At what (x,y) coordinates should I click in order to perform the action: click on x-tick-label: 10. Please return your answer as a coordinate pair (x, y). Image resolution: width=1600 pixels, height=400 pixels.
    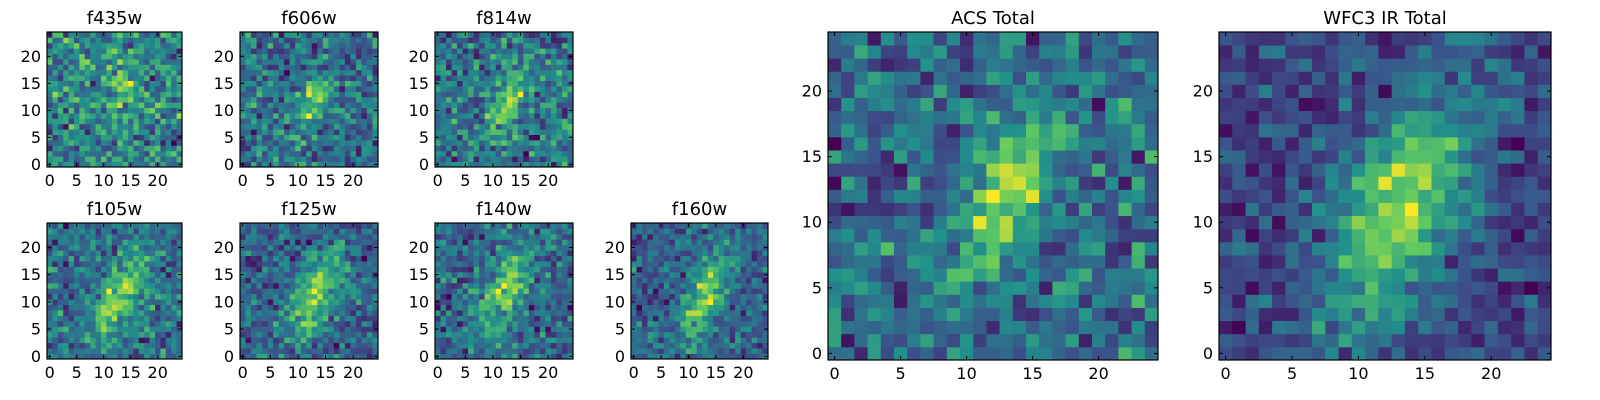
    Looking at the image, I should click on (688, 372).